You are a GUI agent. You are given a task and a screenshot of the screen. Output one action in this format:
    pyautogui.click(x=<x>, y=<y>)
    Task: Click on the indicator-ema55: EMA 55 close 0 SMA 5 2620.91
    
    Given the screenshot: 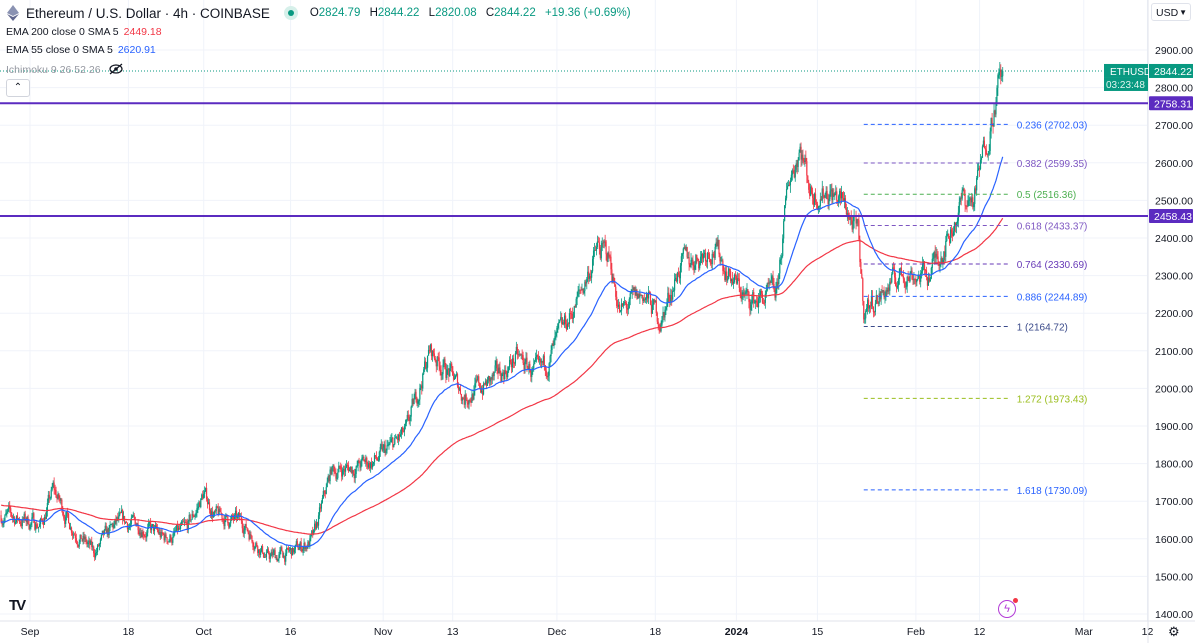 What is the action you would take?
    pyautogui.click(x=81, y=50)
    